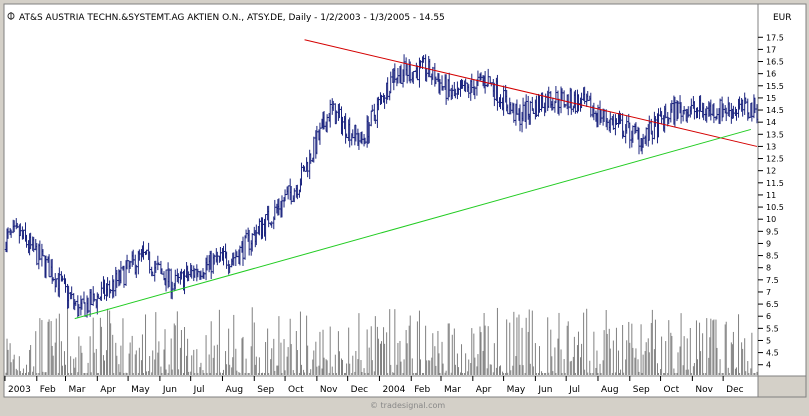 The image size is (809, 416). What do you see at coordinates (771, 49) in the screenshot?
I see `y-tick-label: 17` at bounding box center [771, 49].